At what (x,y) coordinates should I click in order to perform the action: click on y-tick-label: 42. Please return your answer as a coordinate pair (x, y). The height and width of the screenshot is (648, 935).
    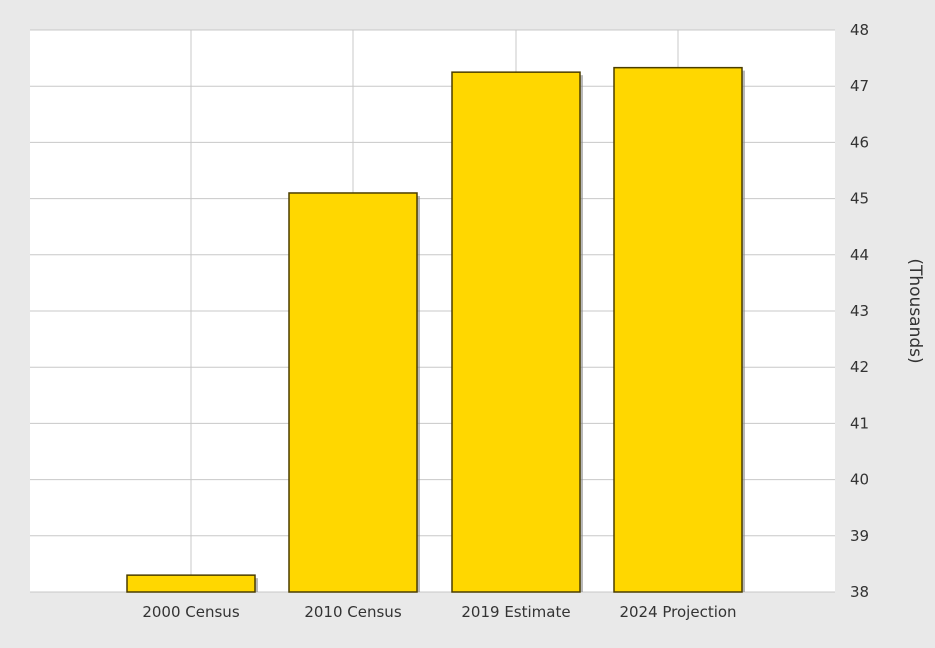
    Looking at the image, I should click on (859, 367).